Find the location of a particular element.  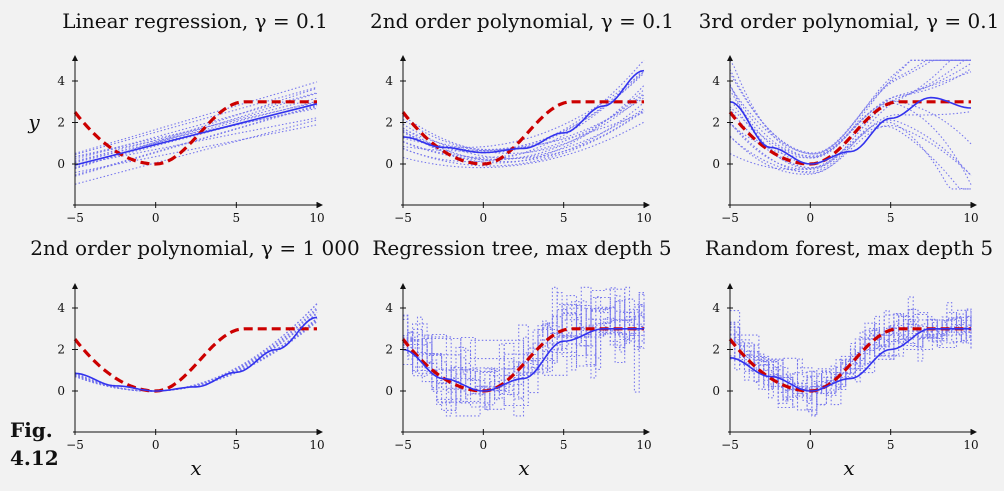

chart-panel-3: 3rd order polynomial, γ = 0.1 −5 0 5 10 0 2 4 is located at coordinates (849, 117).